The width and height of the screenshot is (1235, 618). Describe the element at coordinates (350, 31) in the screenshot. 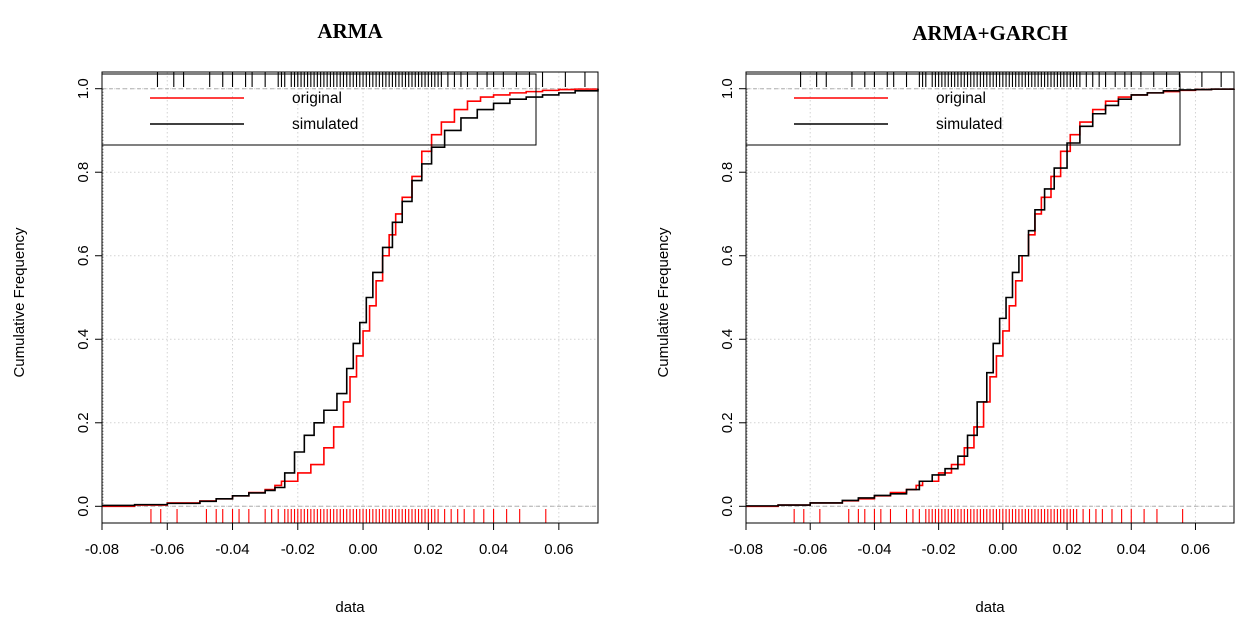

I see `chart-title: ARMA` at that location.